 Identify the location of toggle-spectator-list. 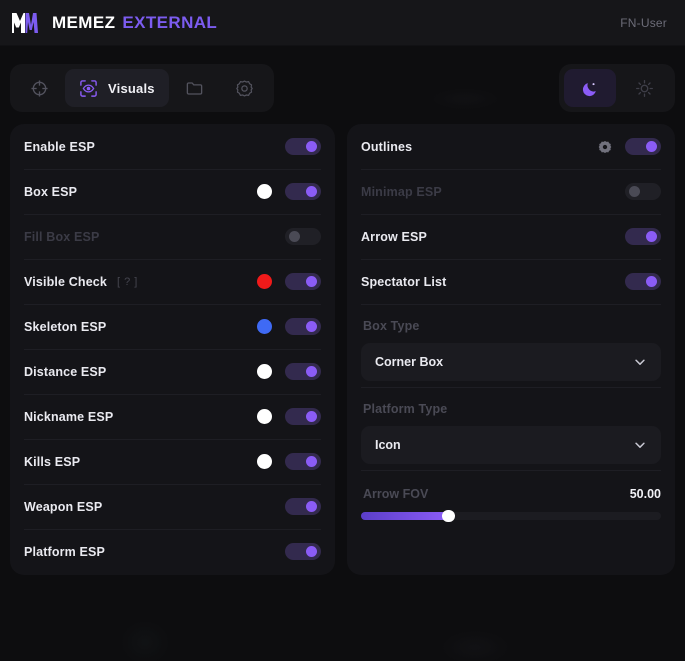
(643, 281).